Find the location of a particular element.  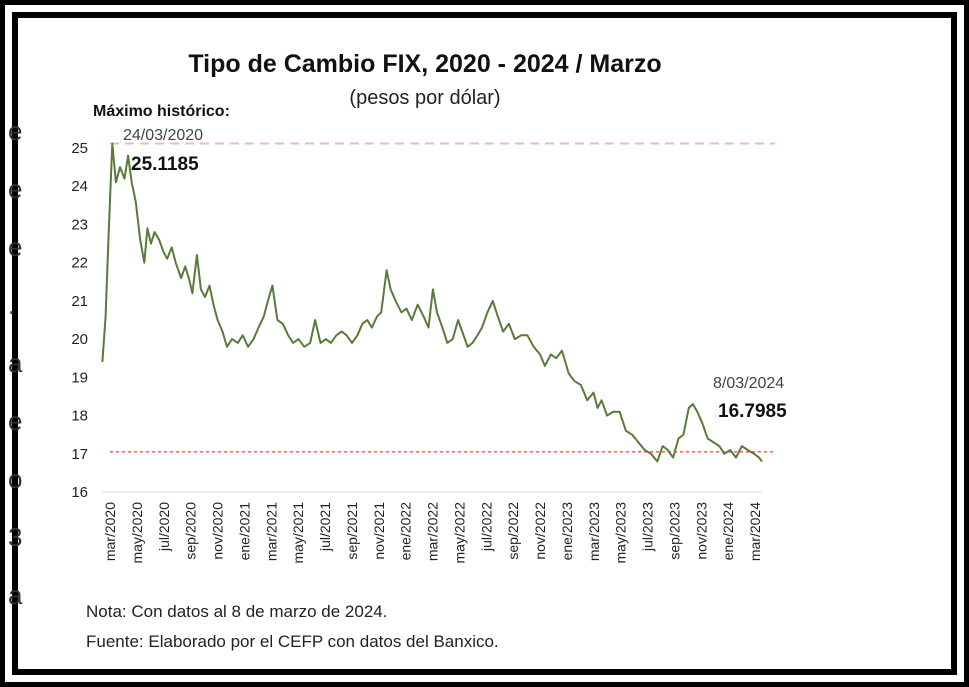

x-tick-label: nov/2023 is located at coordinates (701, 531).